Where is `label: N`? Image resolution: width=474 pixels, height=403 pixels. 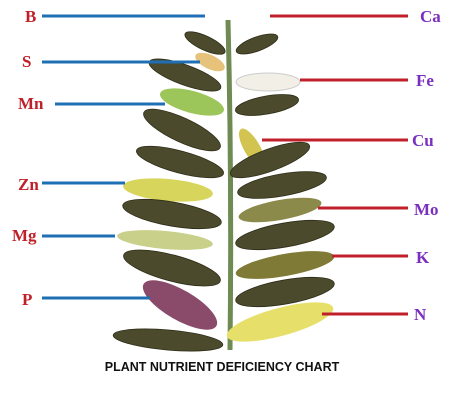
label: N is located at coordinates (420, 314).